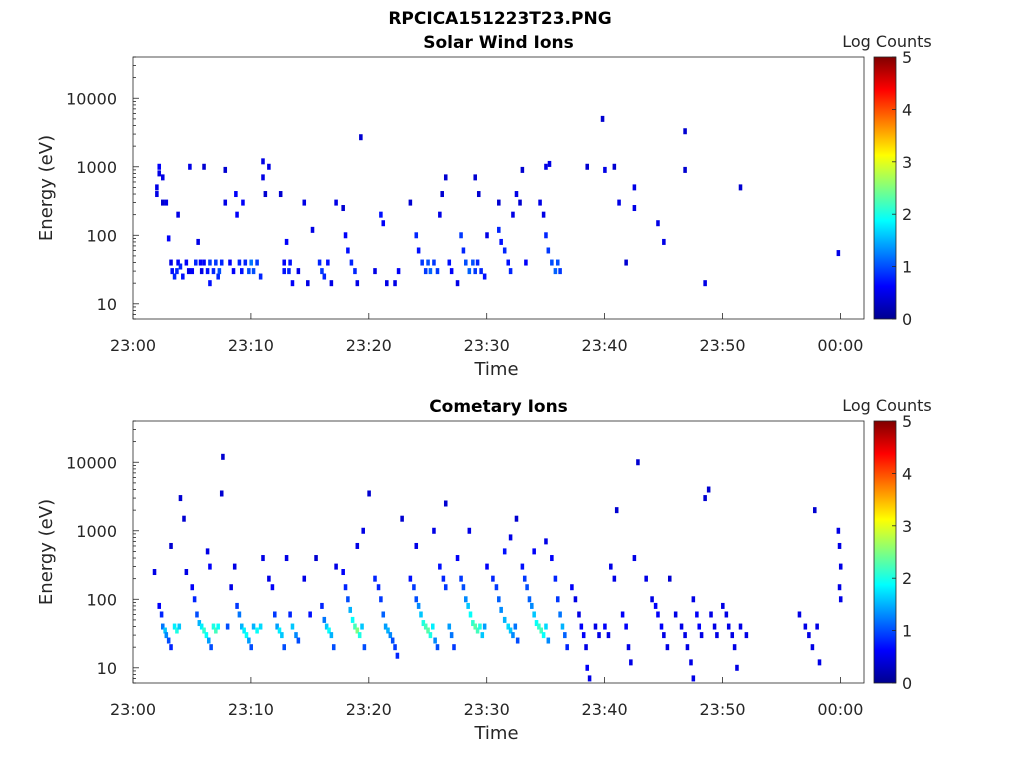 This screenshot has height=768, width=1024. Describe the element at coordinates (722, 345) in the screenshot. I see `x-tick-label: 23:50` at that location.